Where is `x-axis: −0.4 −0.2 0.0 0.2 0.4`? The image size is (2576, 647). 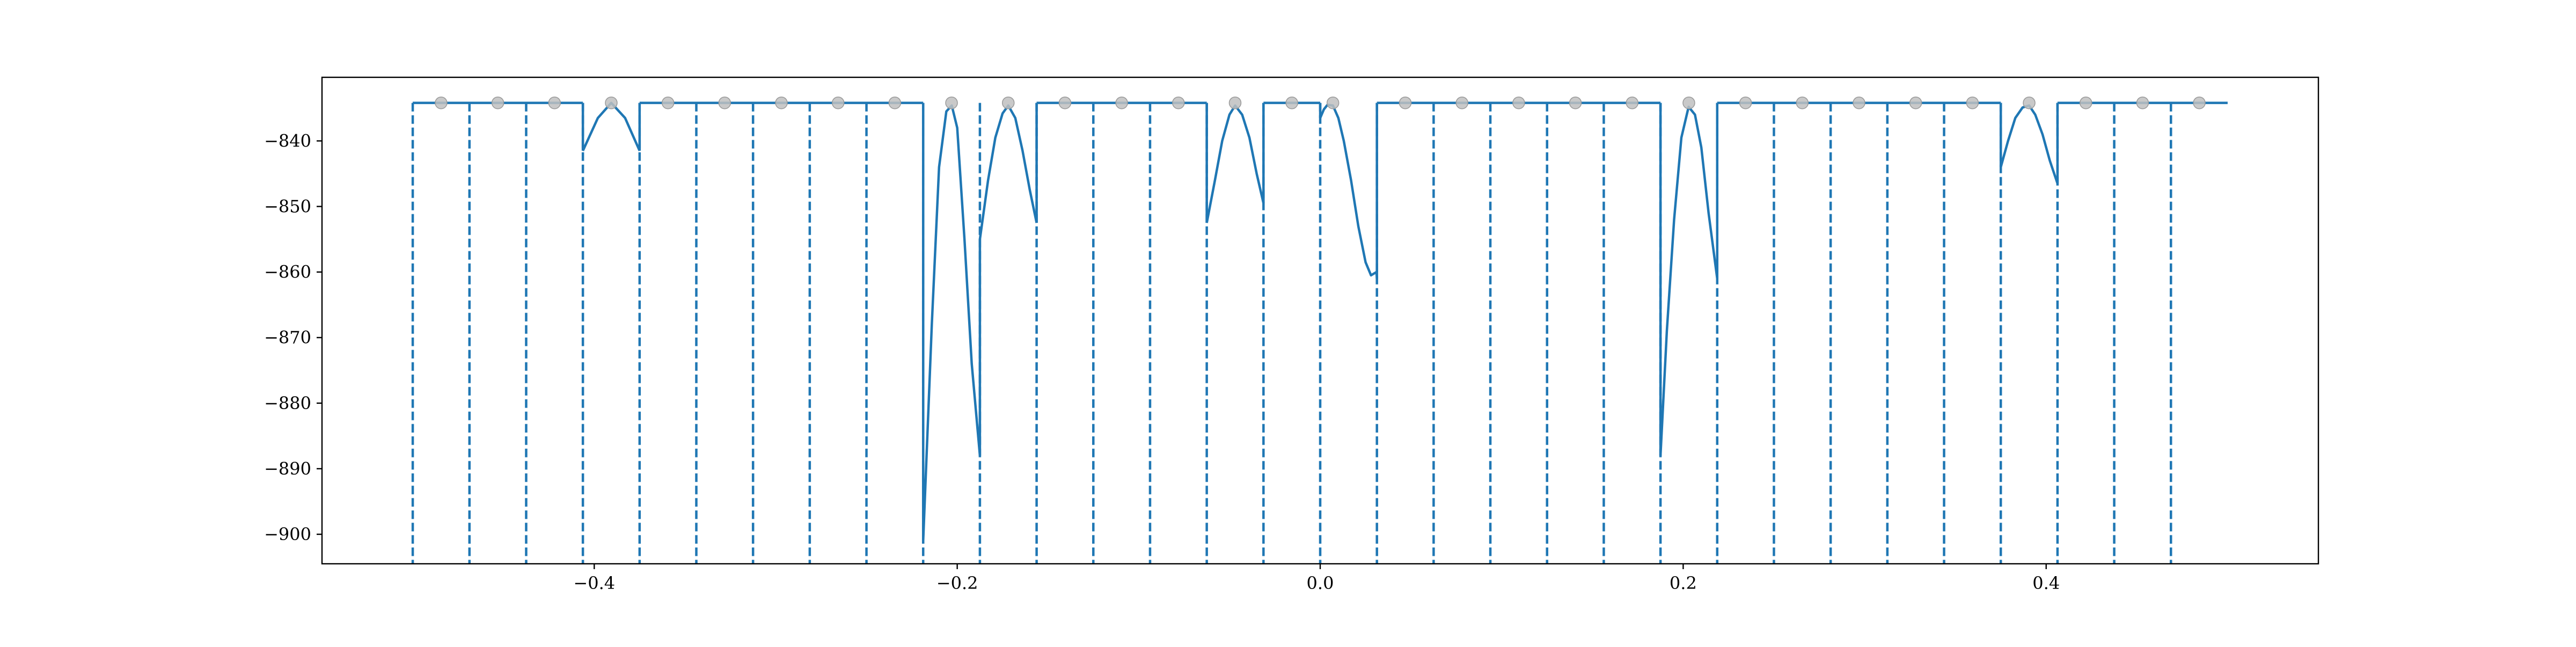 x-axis: −0.4 −0.2 0.0 0.2 0.4 is located at coordinates (1316, 578).